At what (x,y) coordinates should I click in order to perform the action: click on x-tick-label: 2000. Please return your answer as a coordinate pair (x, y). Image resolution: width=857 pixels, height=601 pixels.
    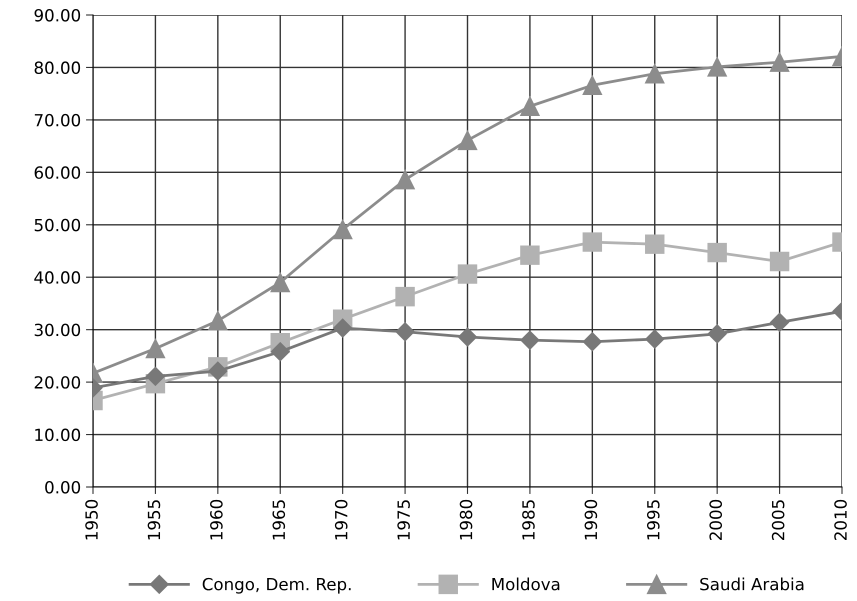
    Looking at the image, I should click on (715, 520).